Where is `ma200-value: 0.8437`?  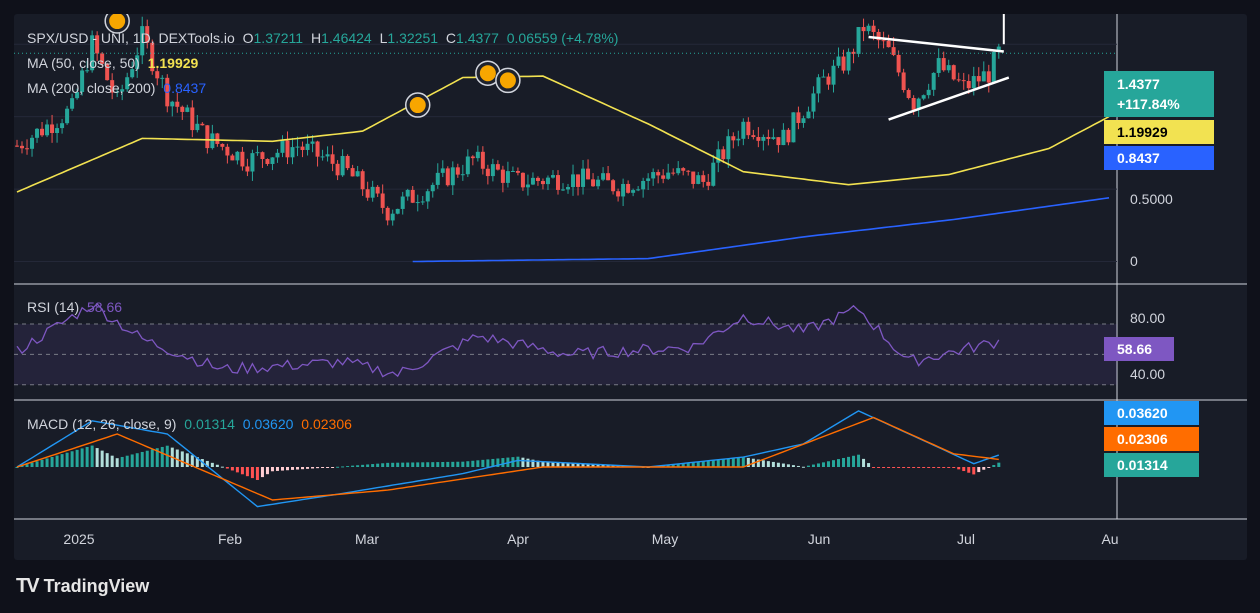 ma200-value: 0.8437 is located at coordinates (185, 88).